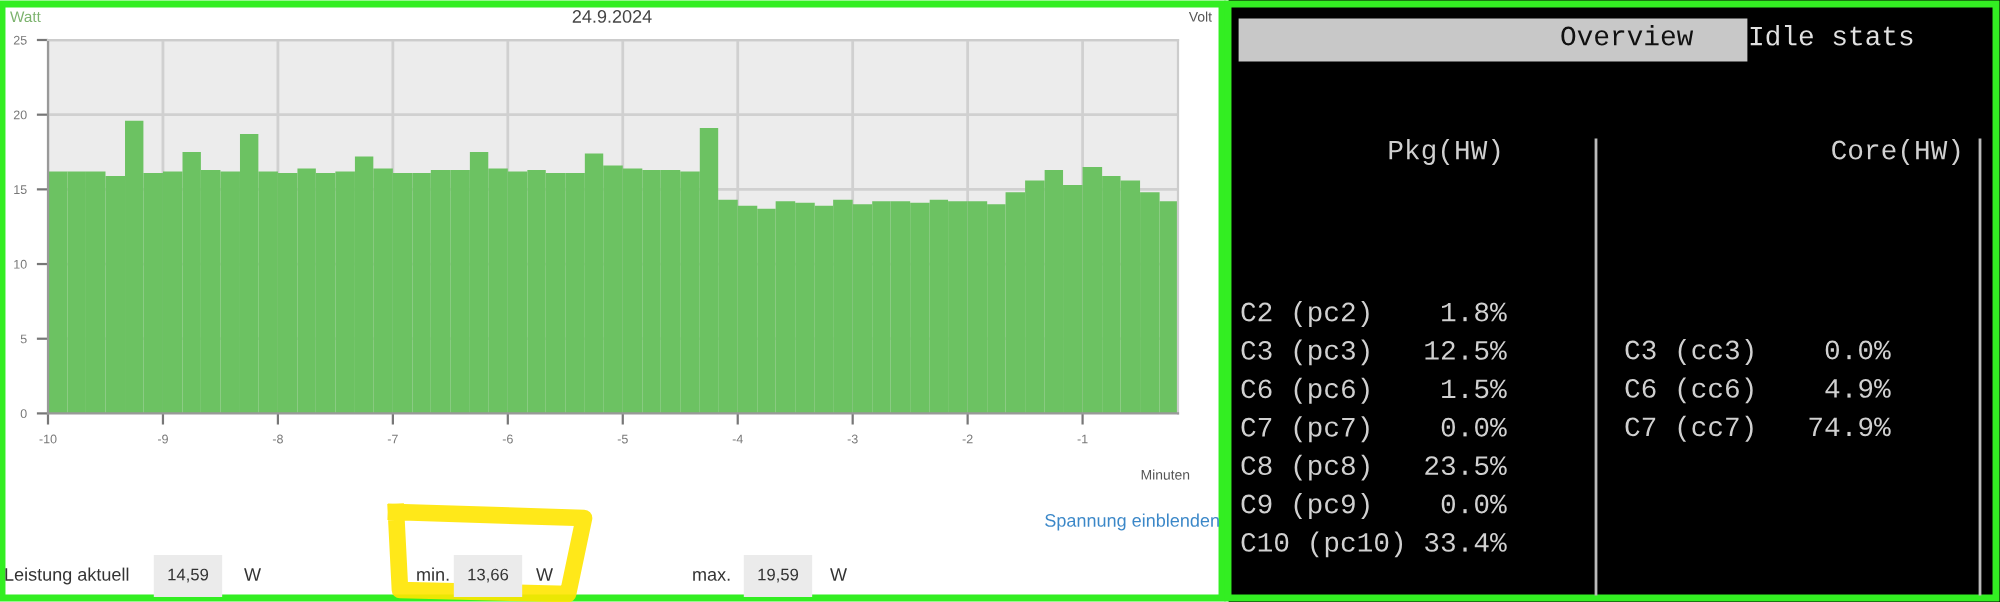 Image resolution: width=2000 pixels, height=602 pixels. What do you see at coordinates (1132, 522) in the screenshot?
I see `text: Spannung einblenden` at bounding box center [1132, 522].